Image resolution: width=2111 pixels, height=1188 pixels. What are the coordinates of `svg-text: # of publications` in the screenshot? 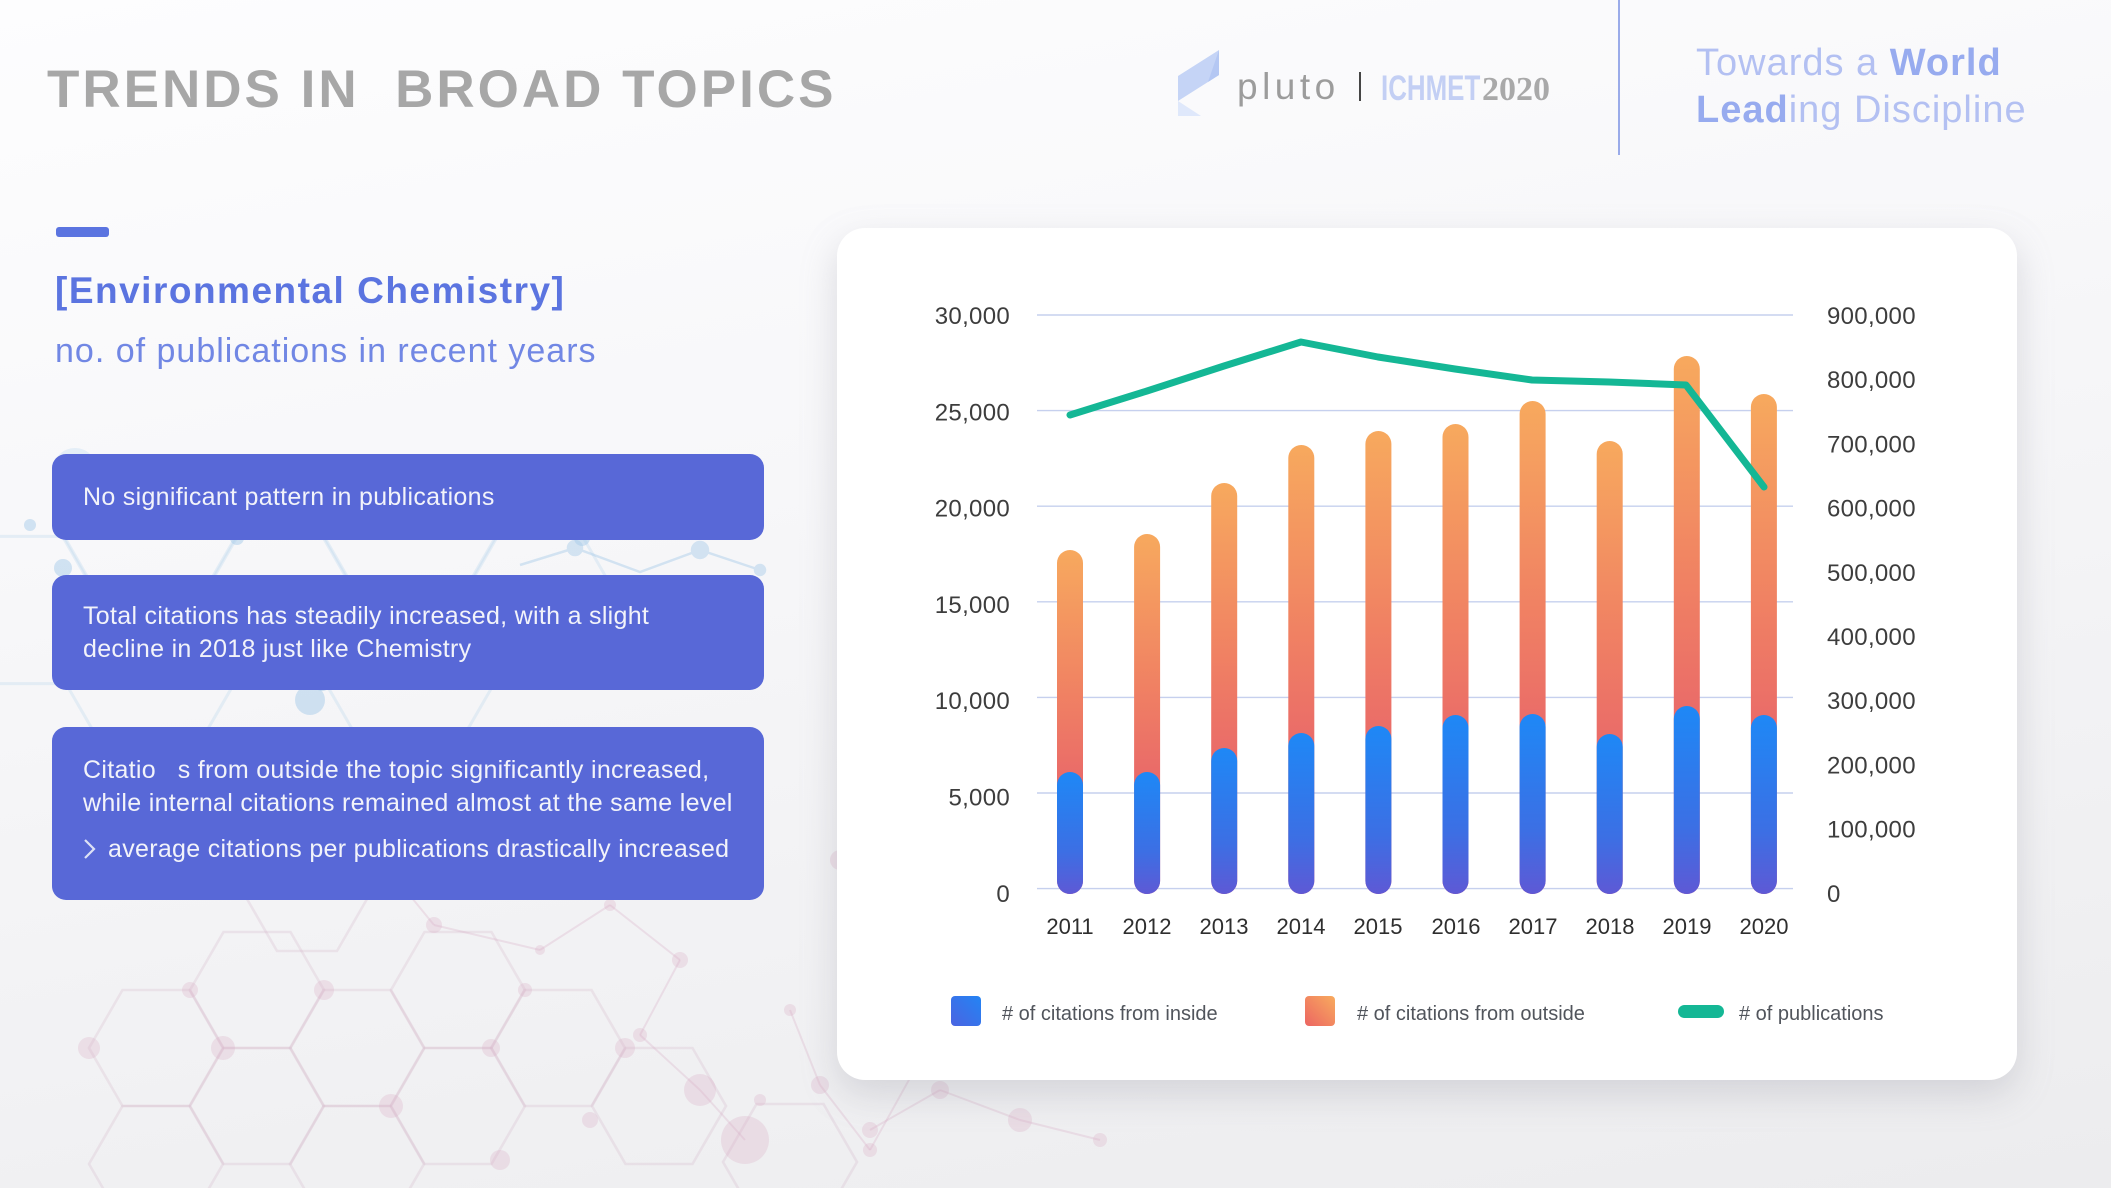 It's located at (1811, 1014).